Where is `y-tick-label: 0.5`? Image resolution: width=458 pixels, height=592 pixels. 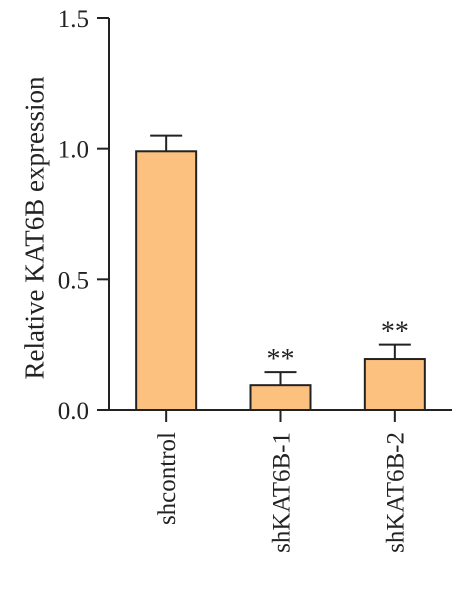
y-tick-label: 0.5 is located at coordinates (73, 280).